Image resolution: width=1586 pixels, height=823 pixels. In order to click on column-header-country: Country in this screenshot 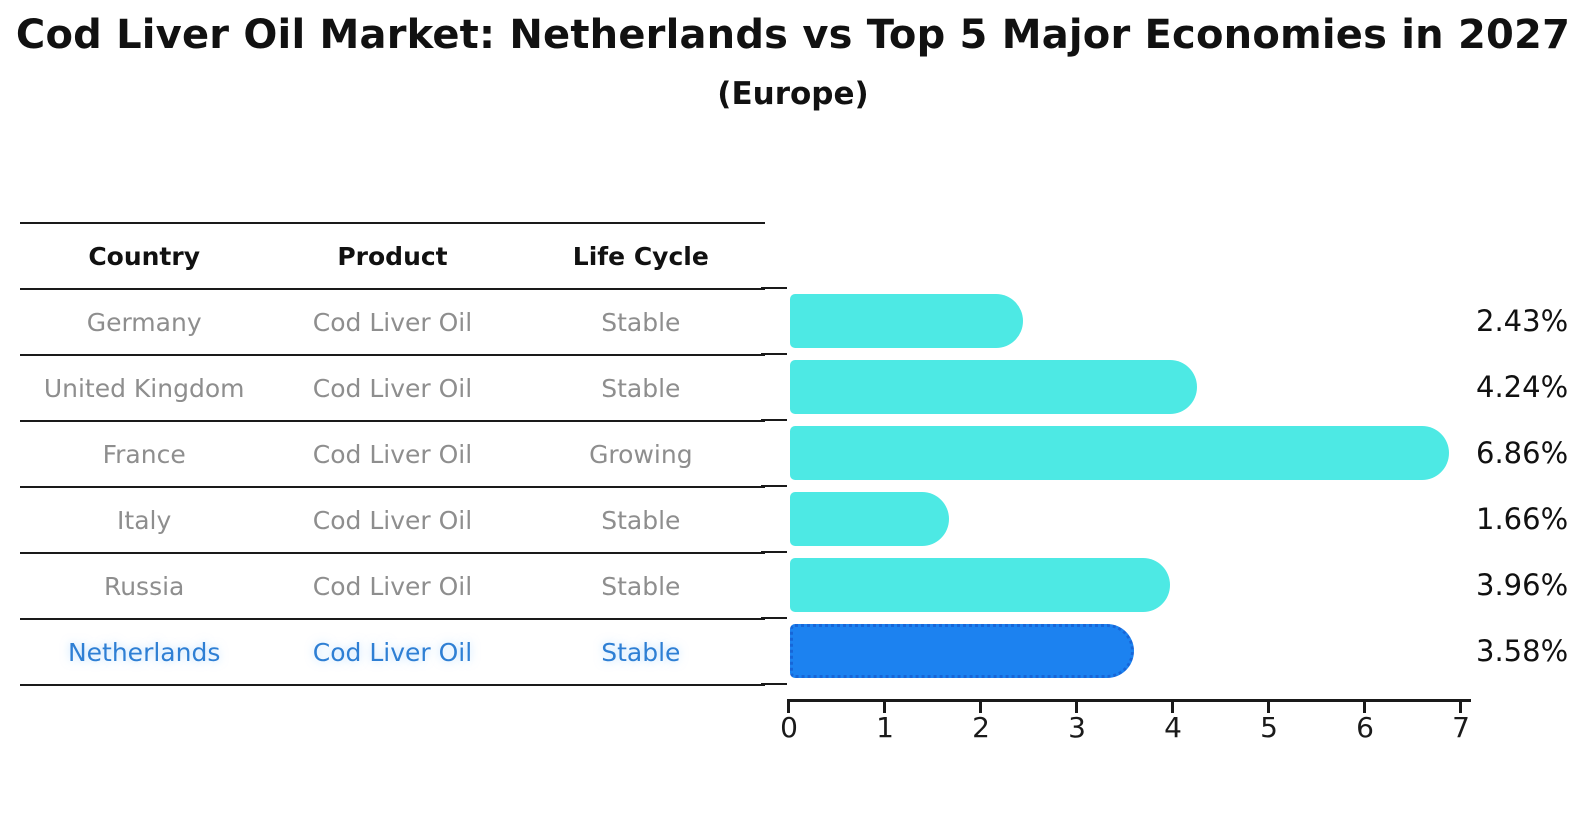, I will do `click(144, 256)`.